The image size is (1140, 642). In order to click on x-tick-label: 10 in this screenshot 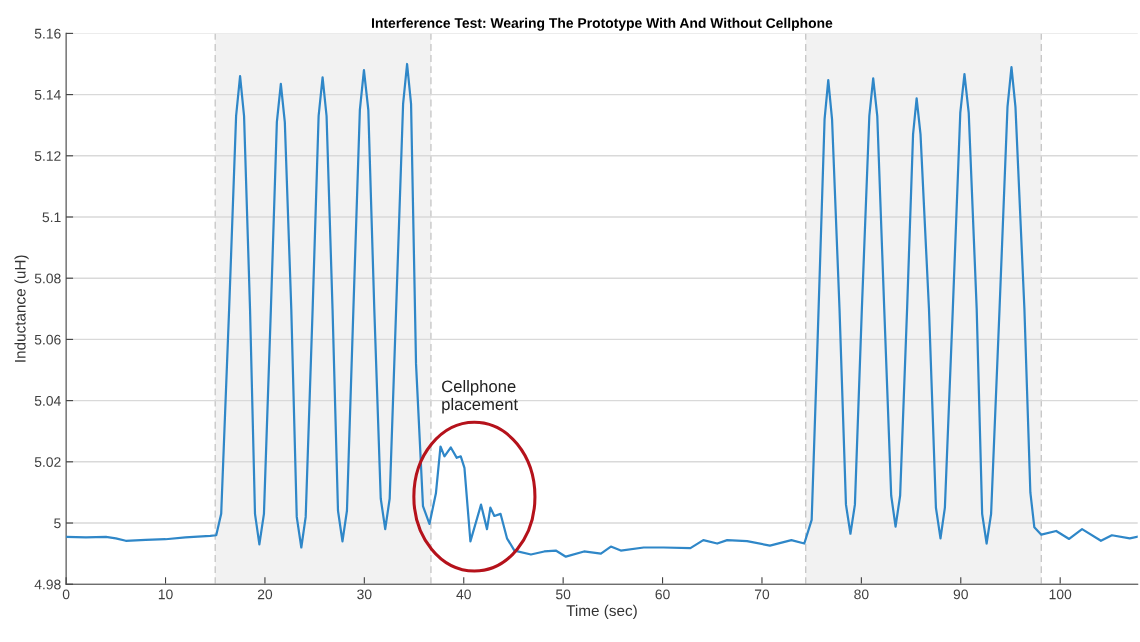, I will do `click(165, 594)`.